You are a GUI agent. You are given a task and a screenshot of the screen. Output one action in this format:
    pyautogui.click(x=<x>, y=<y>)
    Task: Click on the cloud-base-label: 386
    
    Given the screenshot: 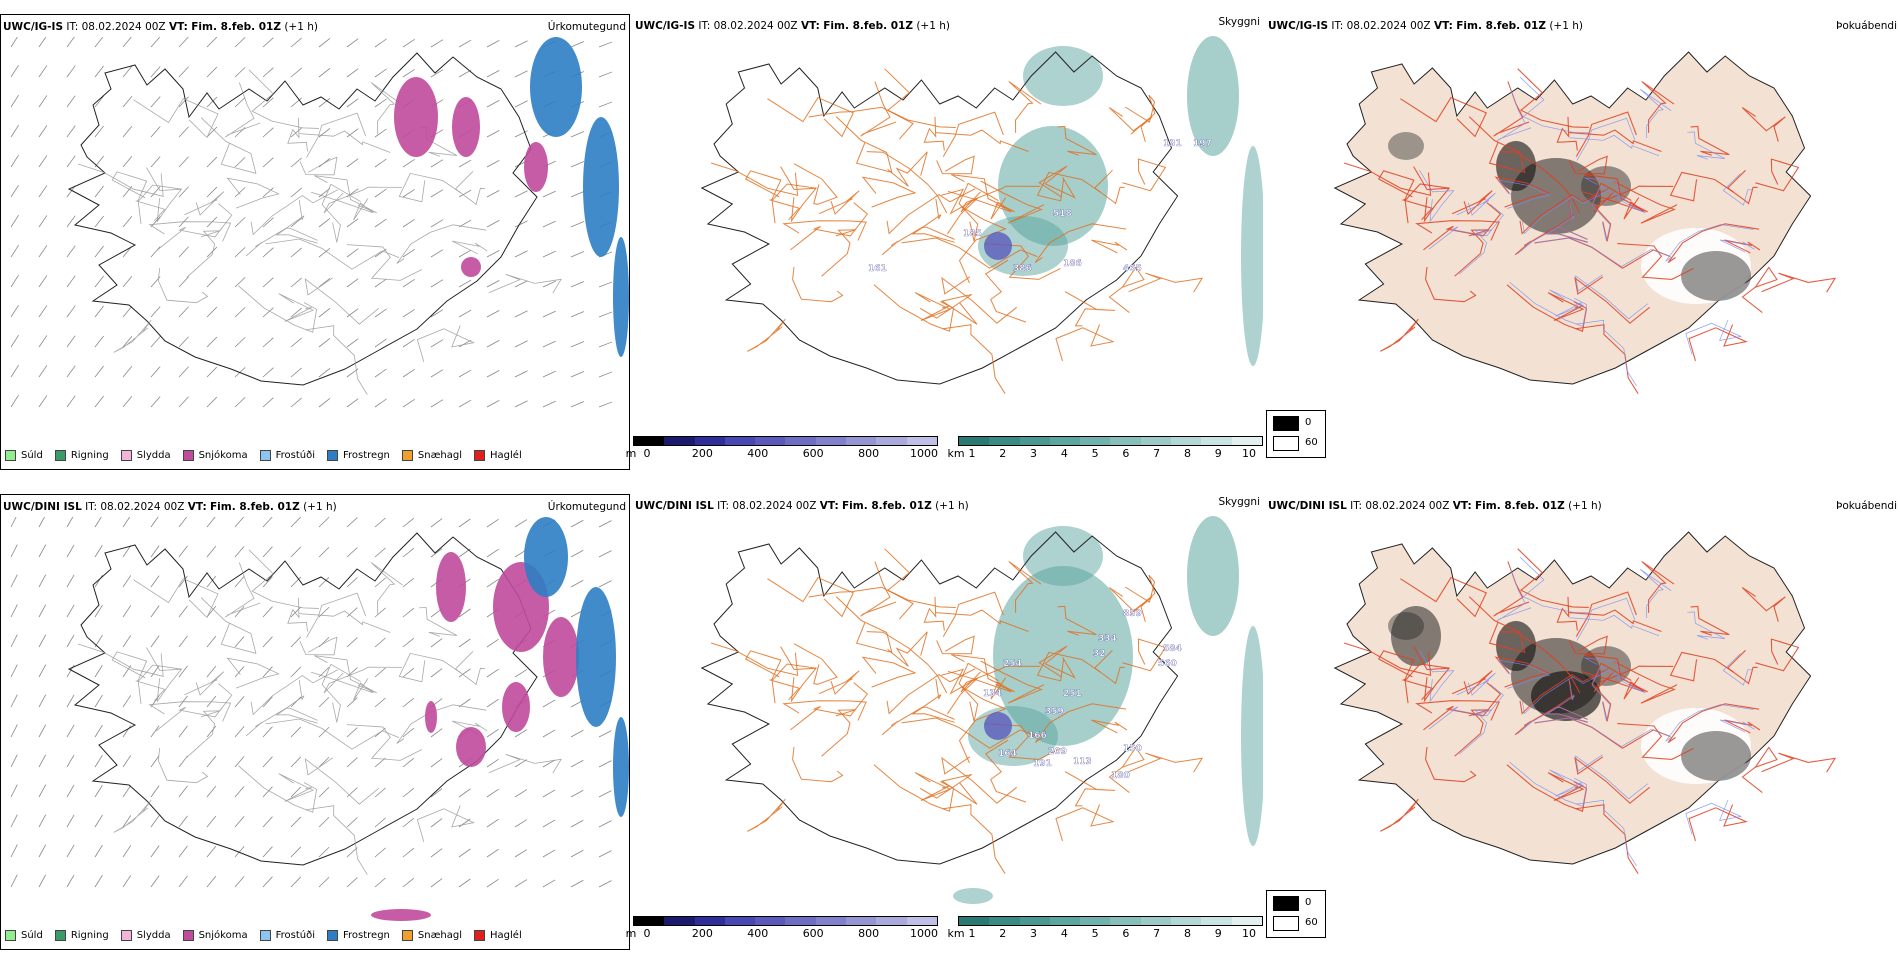 What is the action you would take?
    pyautogui.click(x=1022, y=269)
    